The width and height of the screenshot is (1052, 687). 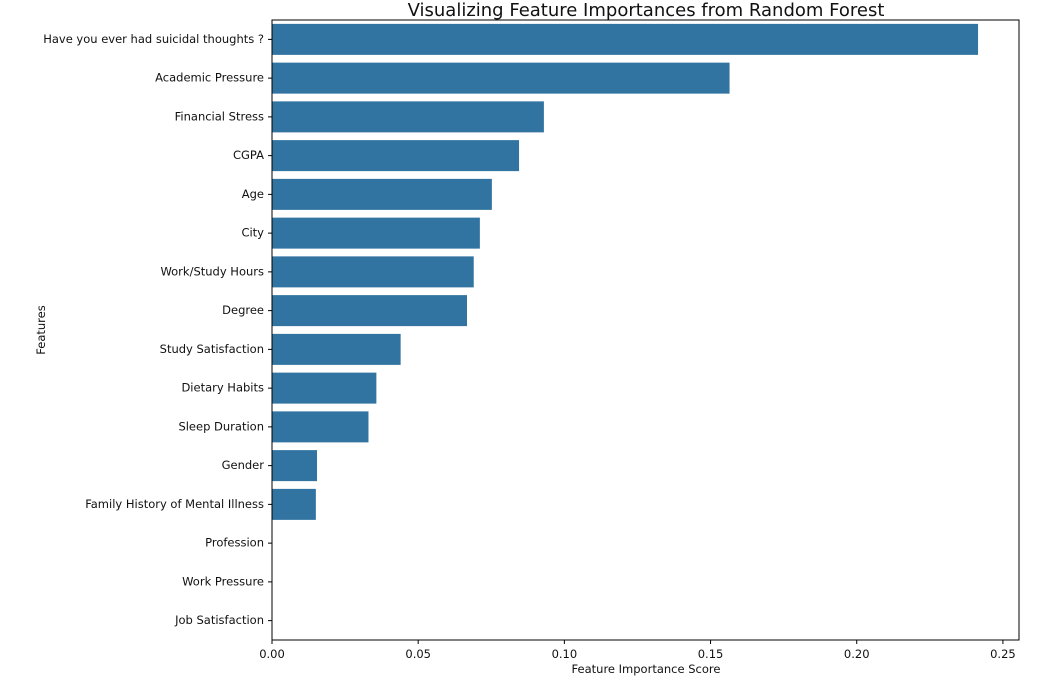 I want to click on x-tick-label: 0.25, so click(x=1003, y=654).